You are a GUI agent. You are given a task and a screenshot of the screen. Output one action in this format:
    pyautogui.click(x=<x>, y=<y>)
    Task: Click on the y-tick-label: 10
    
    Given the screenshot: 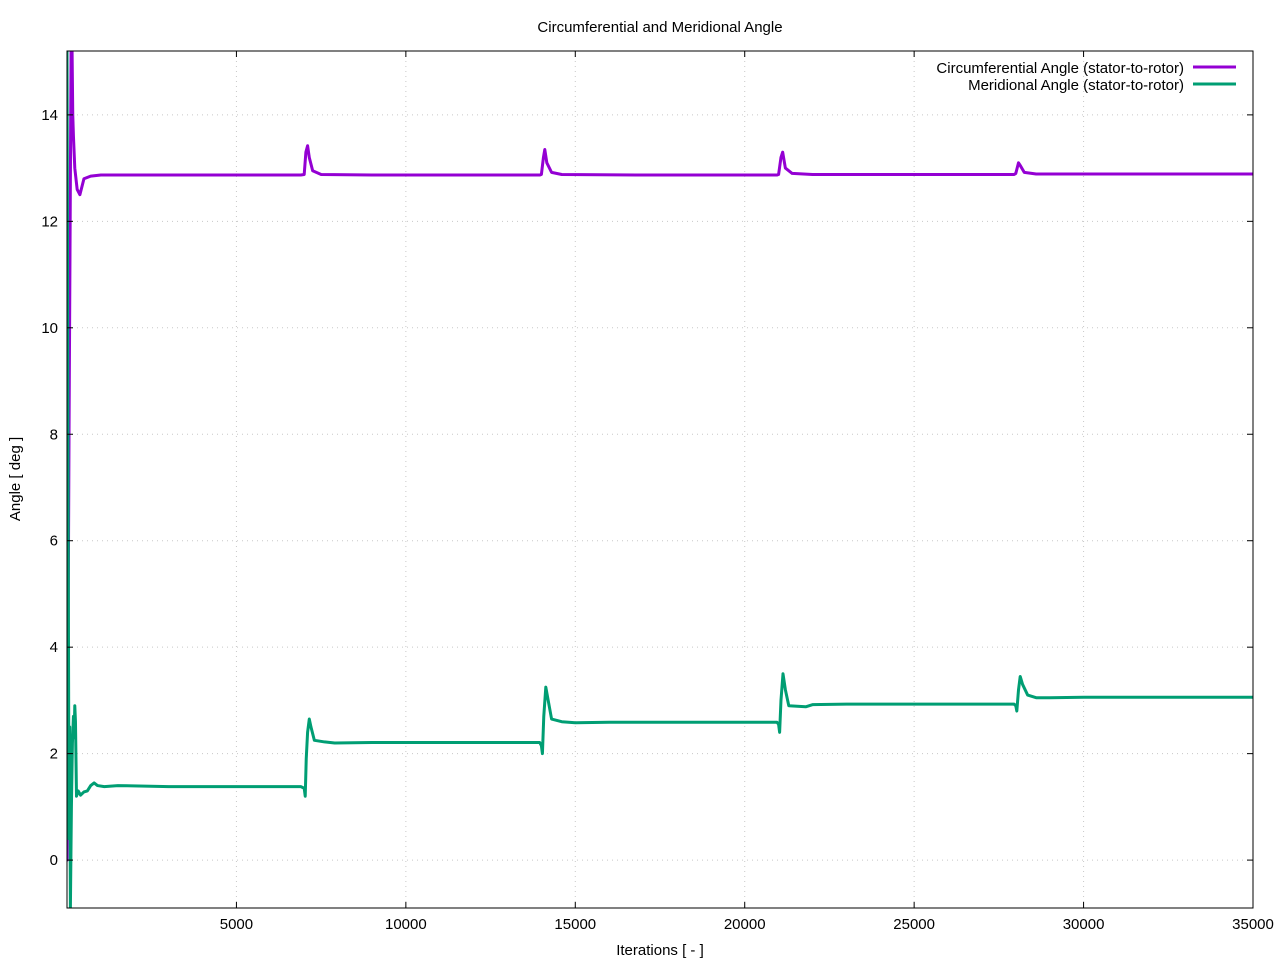 What is the action you would take?
    pyautogui.click(x=49, y=328)
    